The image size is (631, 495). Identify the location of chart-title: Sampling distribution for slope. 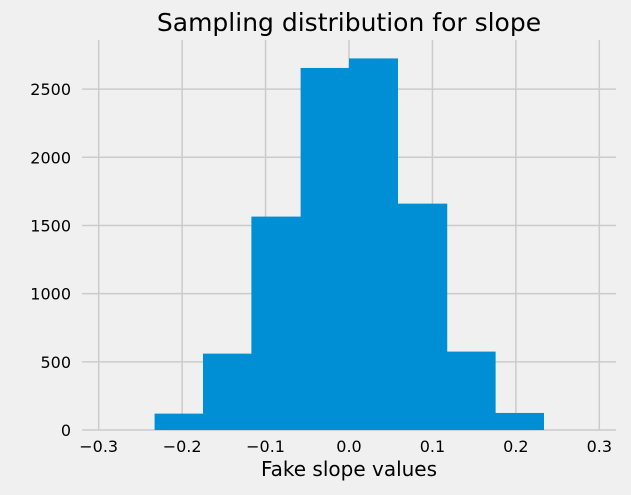
(349, 22).